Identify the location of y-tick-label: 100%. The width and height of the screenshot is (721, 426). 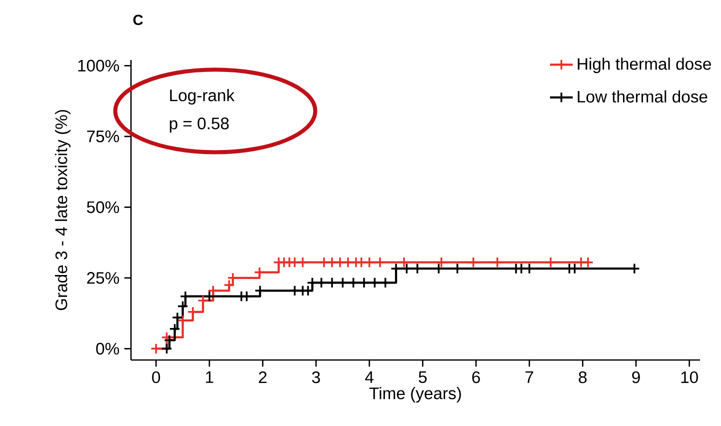
(99, 66).